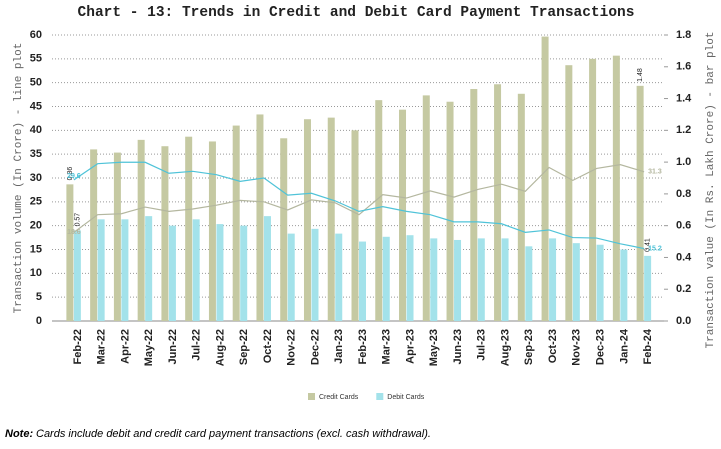  Describe the element at coordinates (405, 397) in the screenshot. I see `legend-label: Debit Cards` at that location.